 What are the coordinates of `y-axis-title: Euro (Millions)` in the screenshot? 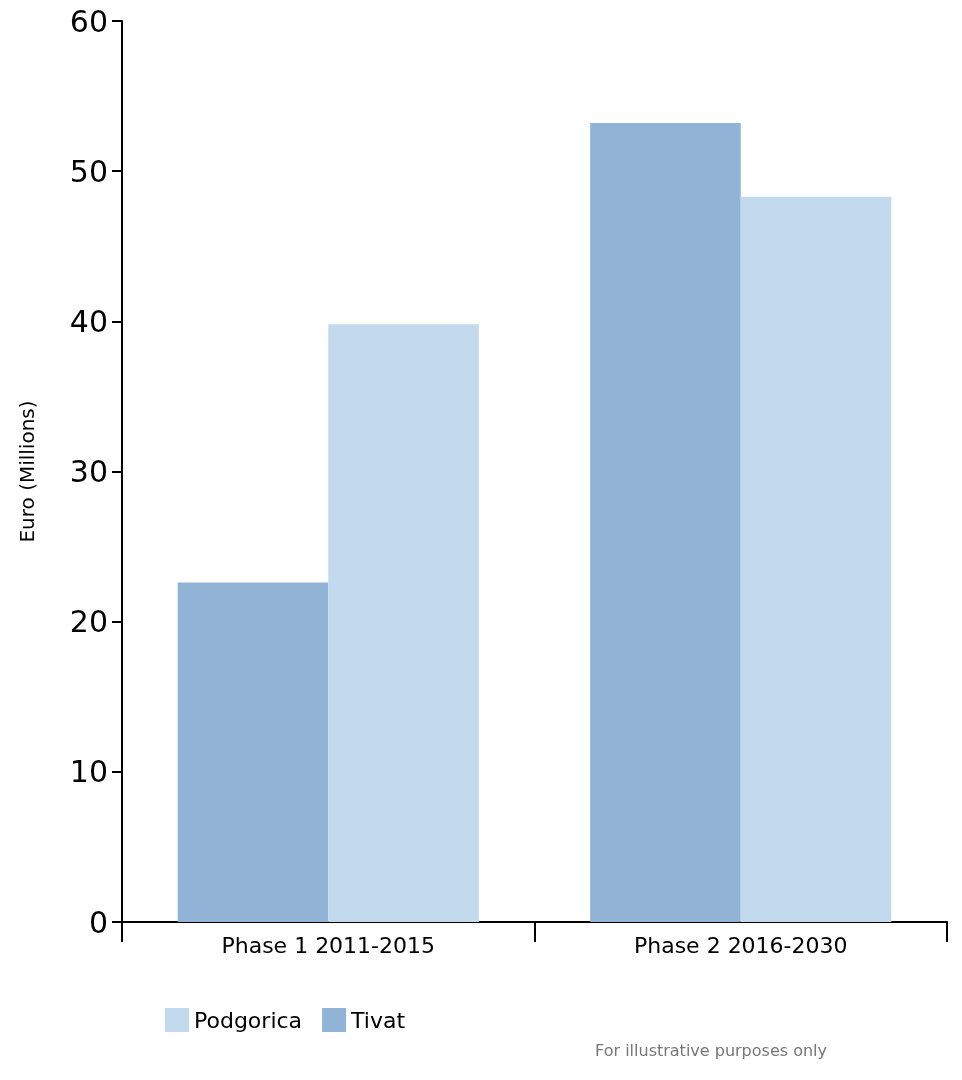 It's located at (27, 471).